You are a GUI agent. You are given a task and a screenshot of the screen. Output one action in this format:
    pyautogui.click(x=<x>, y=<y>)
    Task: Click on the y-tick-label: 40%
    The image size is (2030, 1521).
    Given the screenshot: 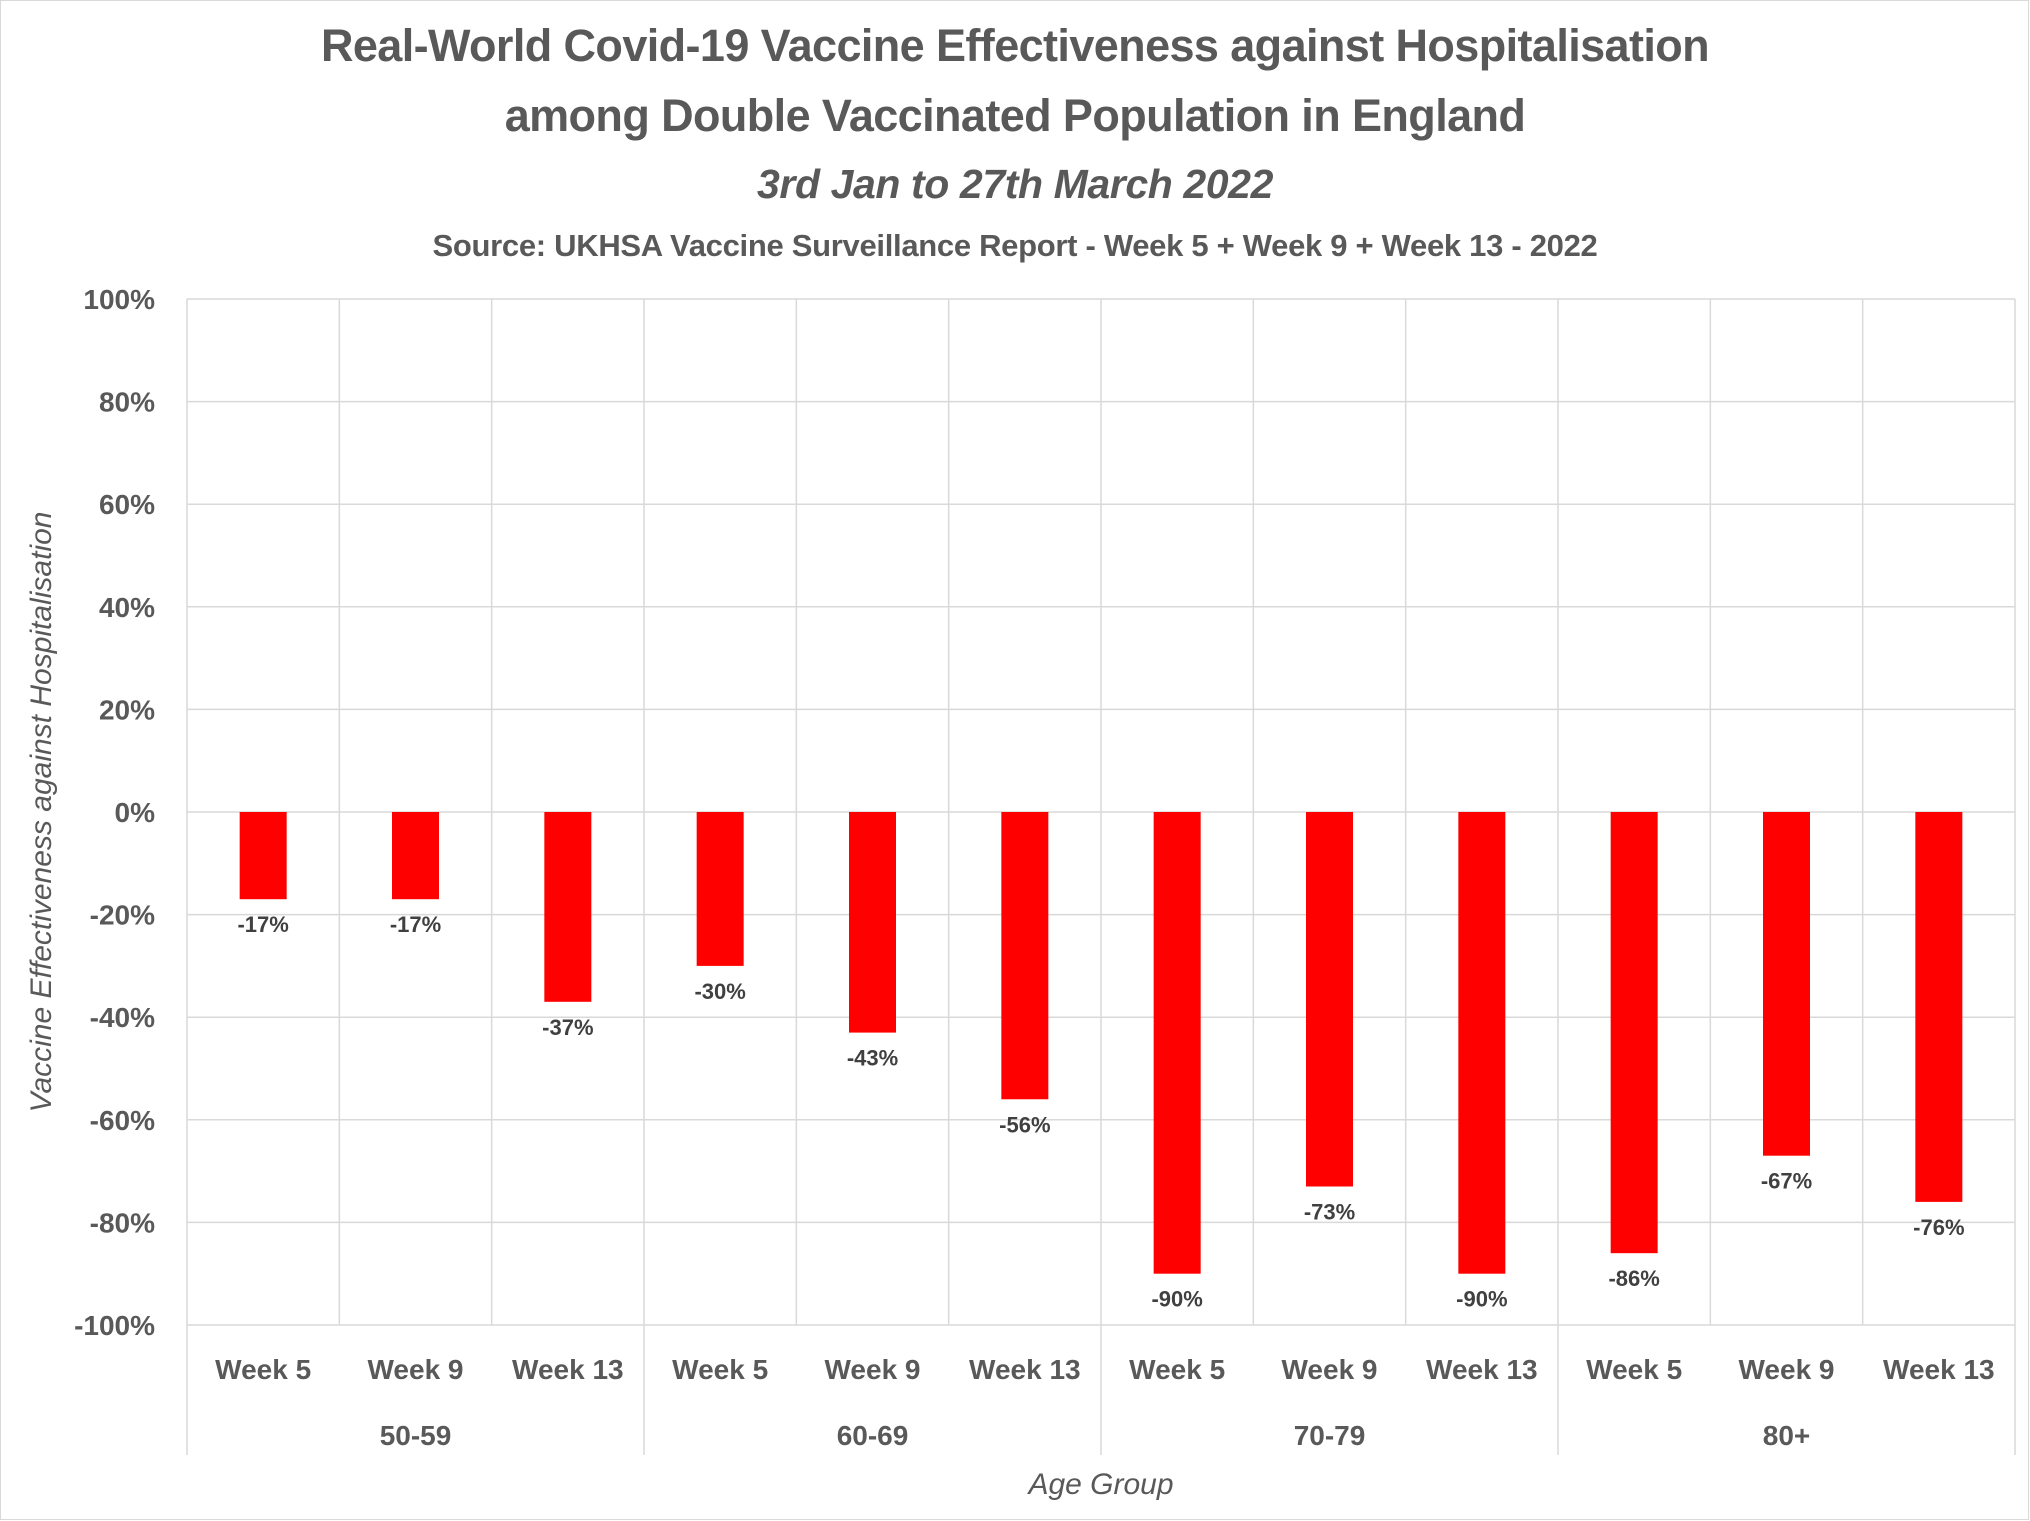 What is the action you would take?
    pyautogui.click(x=127, y=607)
    